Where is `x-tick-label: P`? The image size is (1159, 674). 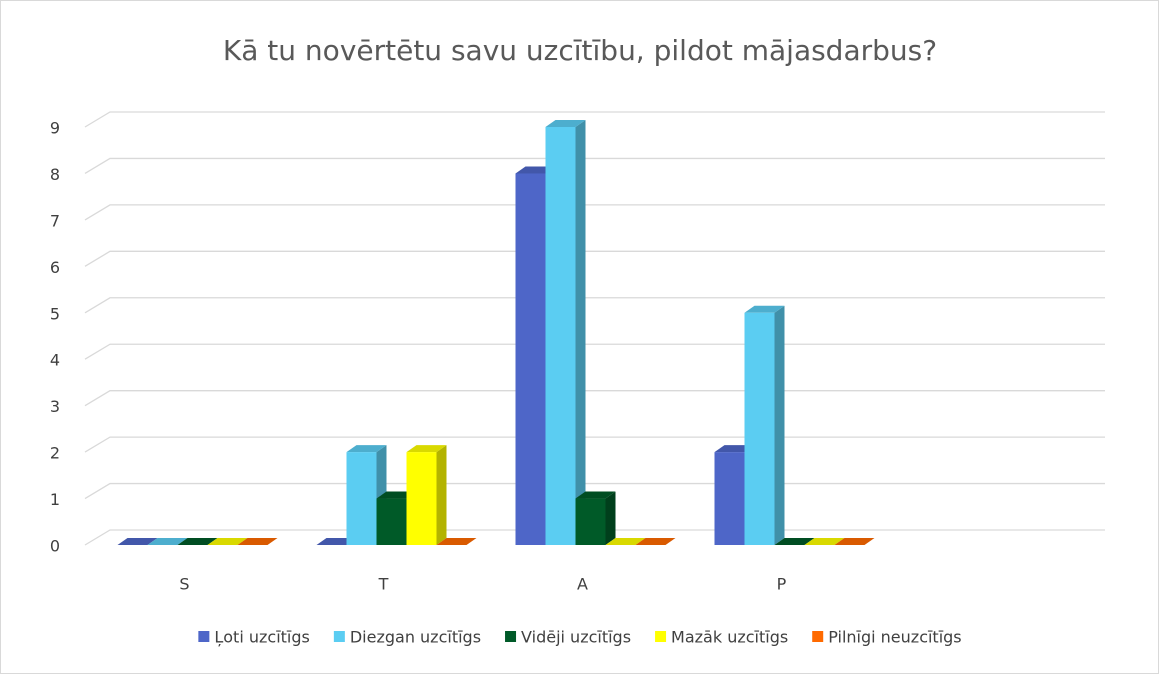 x-tick-label: P is located at coordinates (782, 584).